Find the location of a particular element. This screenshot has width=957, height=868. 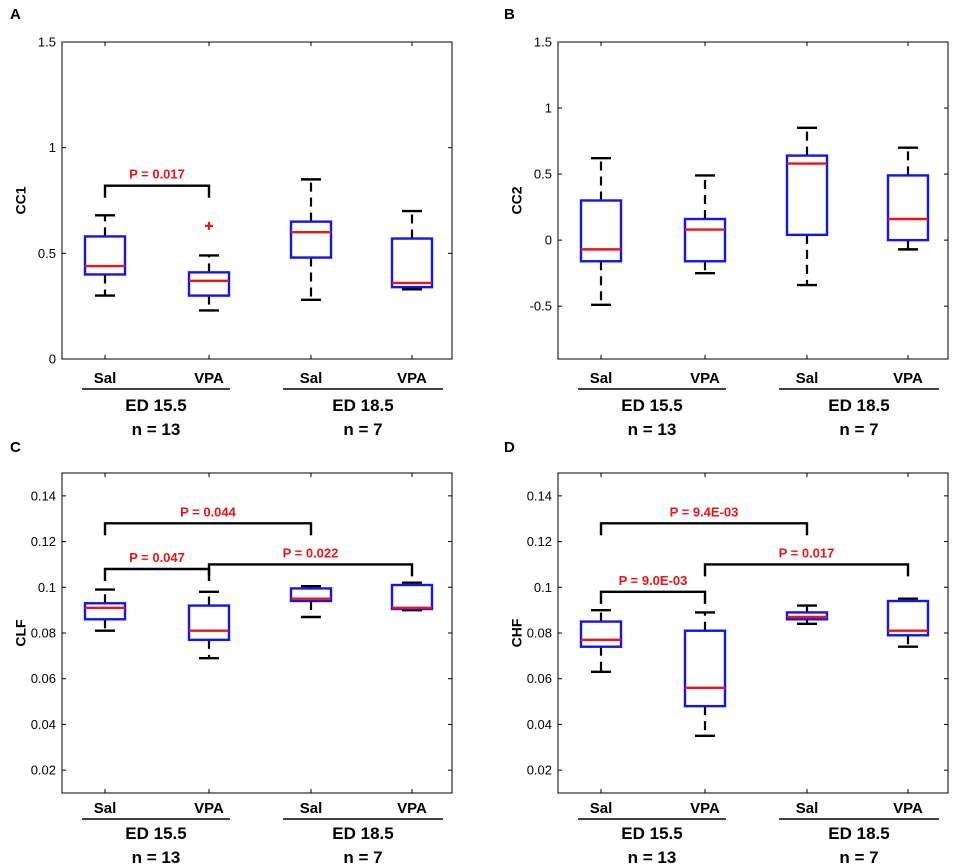

y-tick-label: 0 is located at coordinates (52, 359).